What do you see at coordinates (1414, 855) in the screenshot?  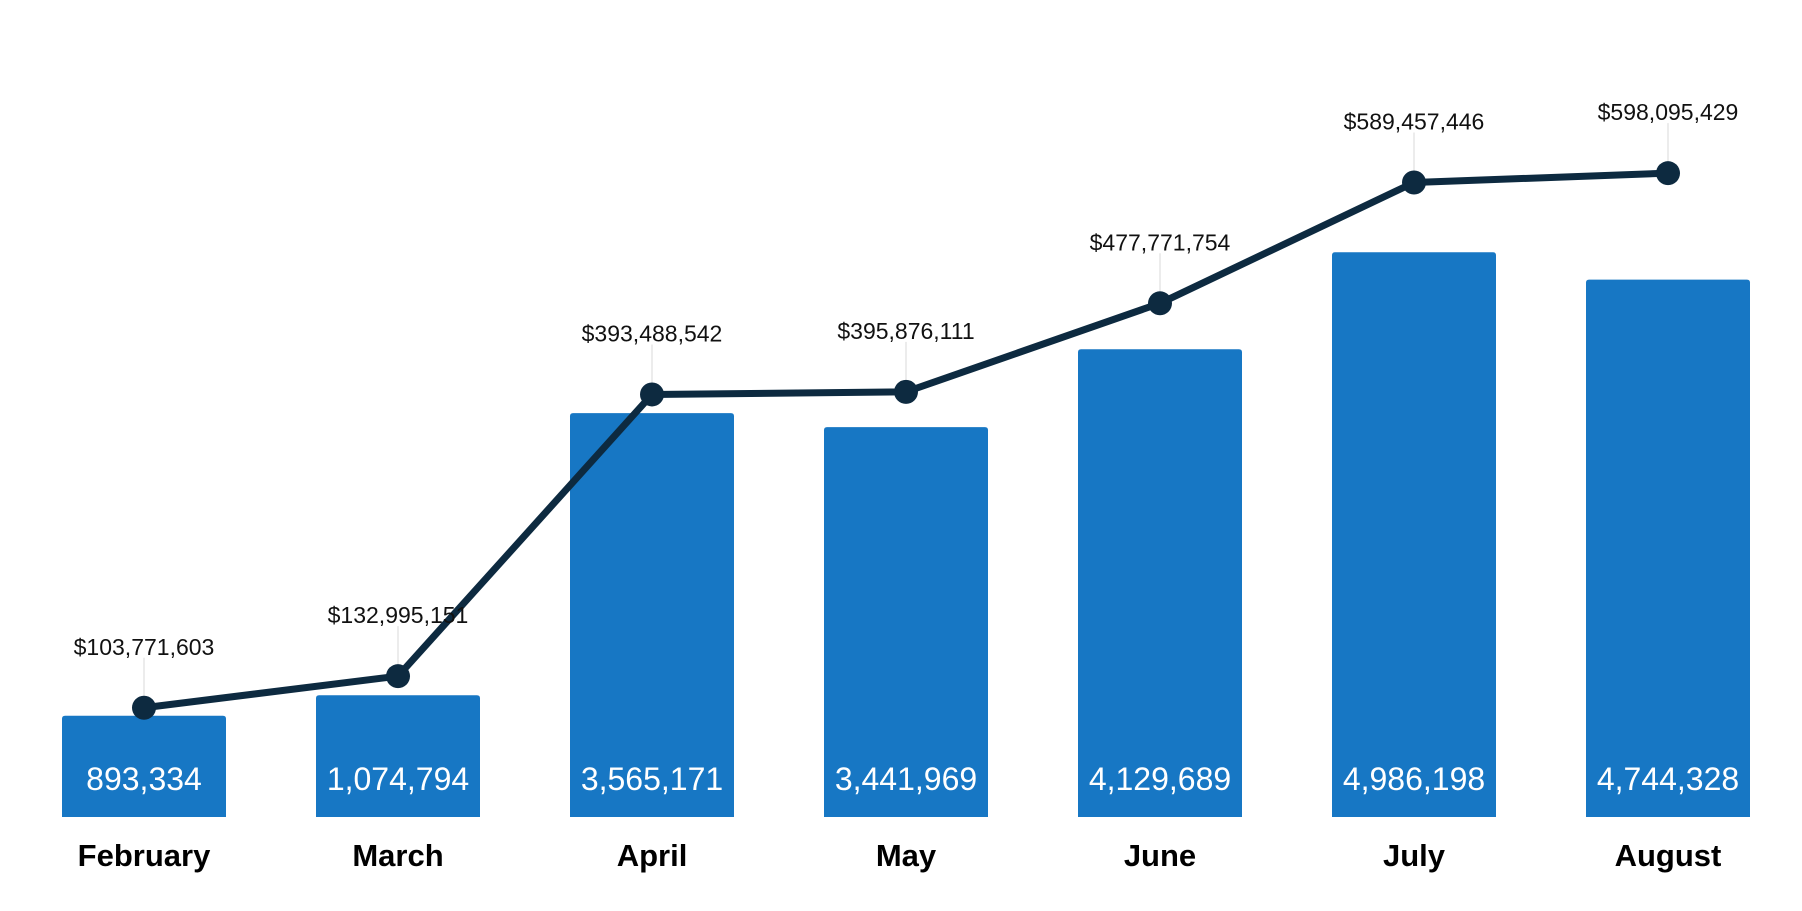 I see `x-tick-label: July` at bounding box center [1414, 855].